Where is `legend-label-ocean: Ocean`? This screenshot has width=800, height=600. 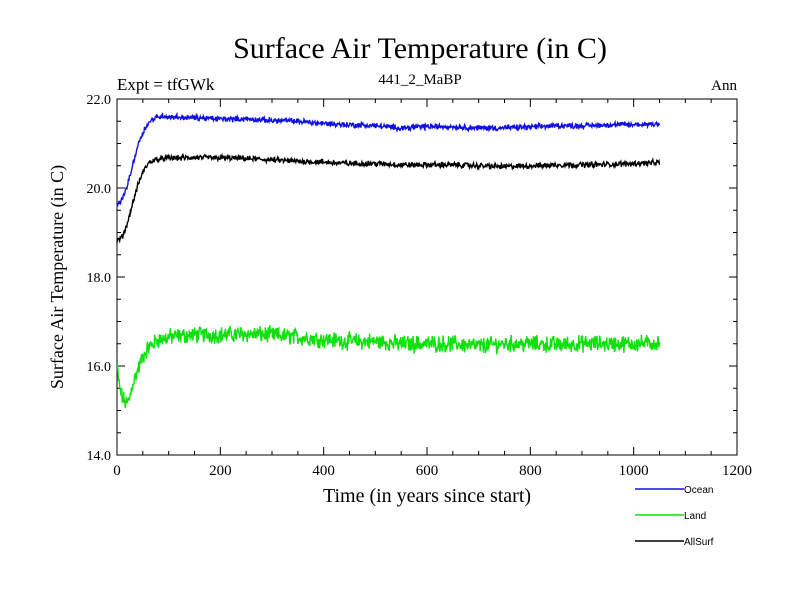
legend-label-ocean: Ocean is located at coordinates (698, 490).